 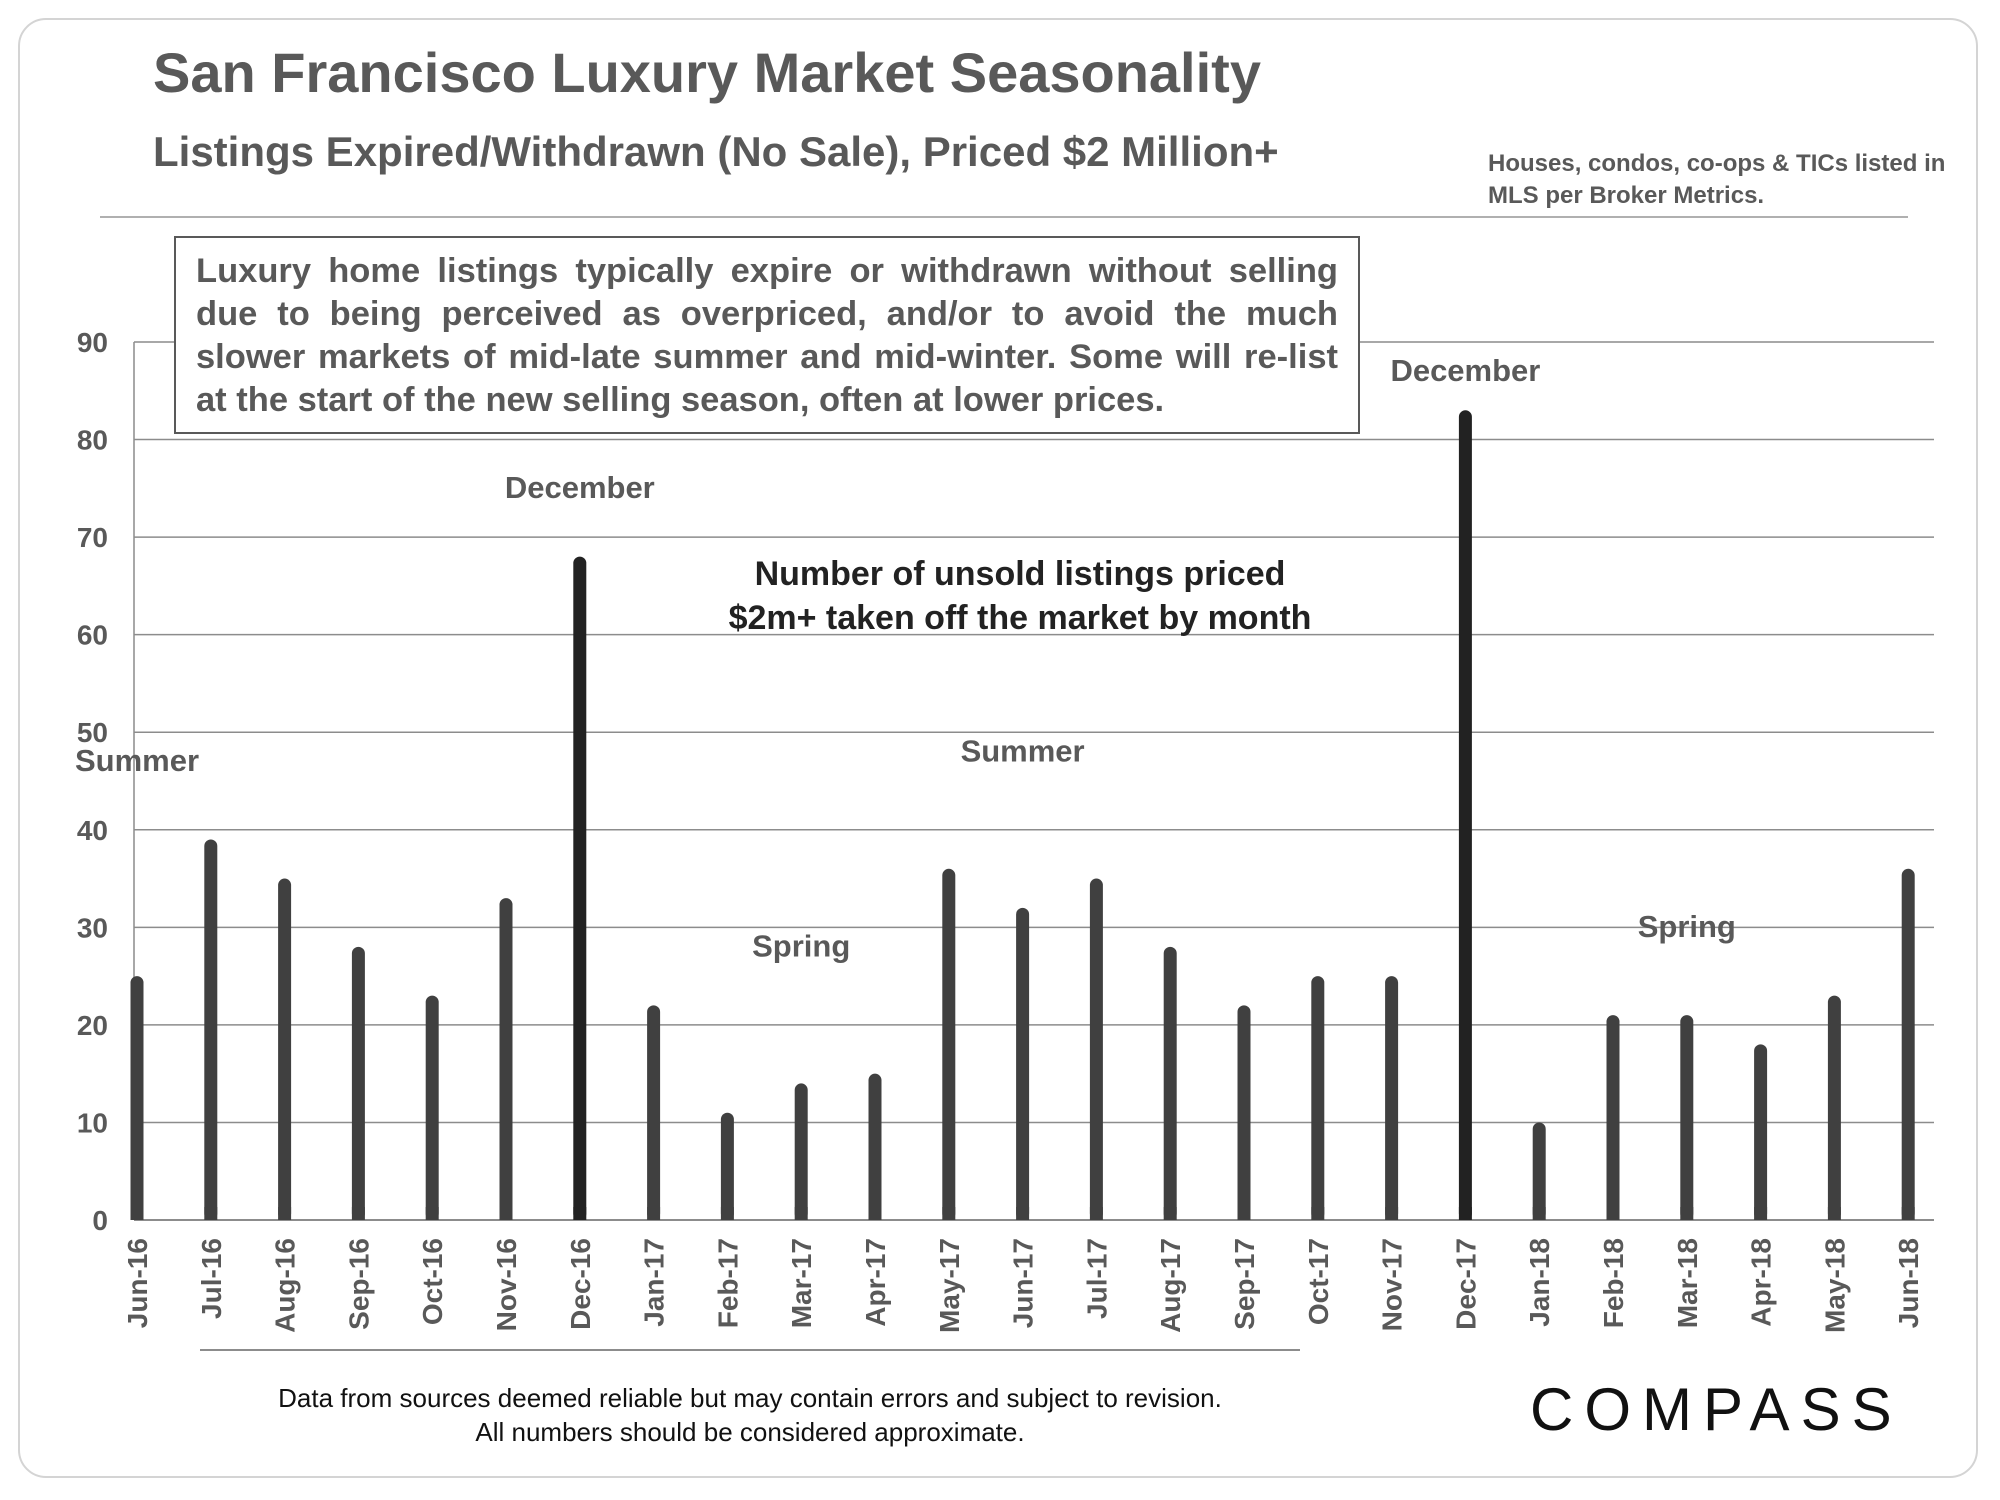 I want to click on header-divider, so click(x=1004, y=217).